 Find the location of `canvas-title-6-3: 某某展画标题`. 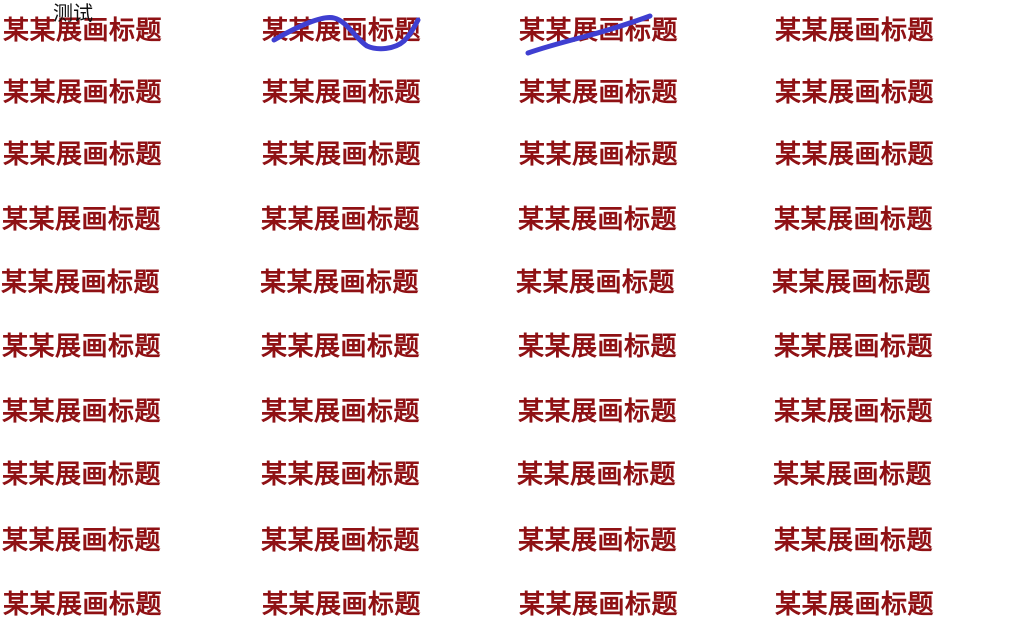

canvas-title-6-3: 某某展画标题 is located at coordinates (598, 347).